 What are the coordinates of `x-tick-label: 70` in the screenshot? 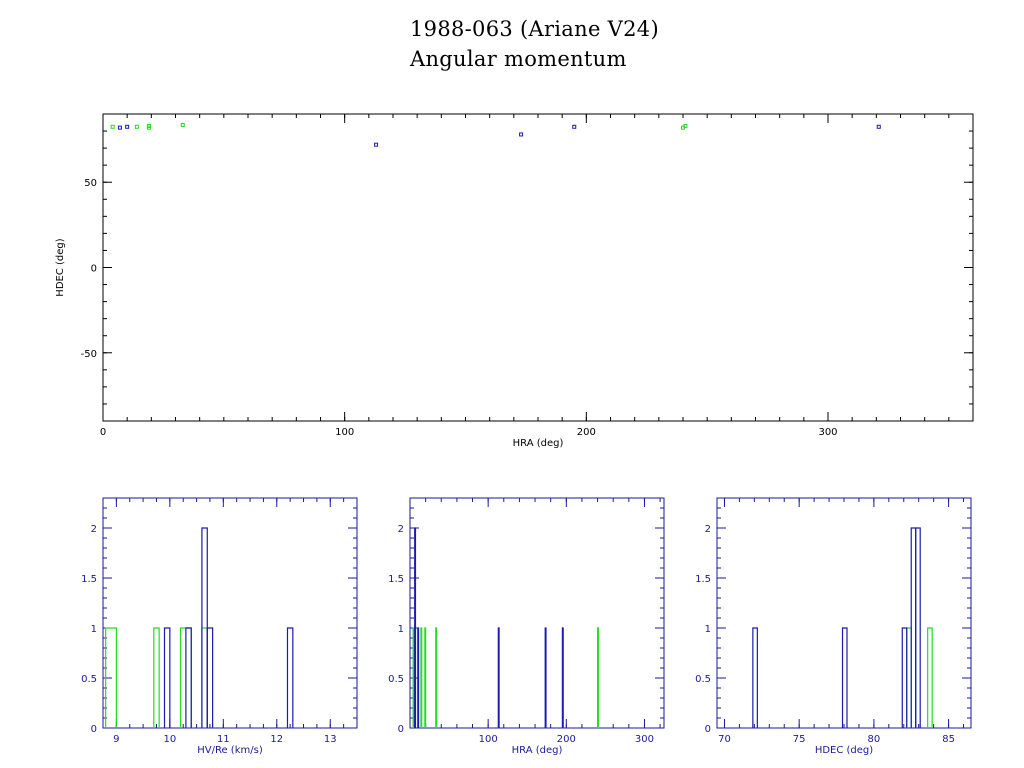 It's located at (724, 739).